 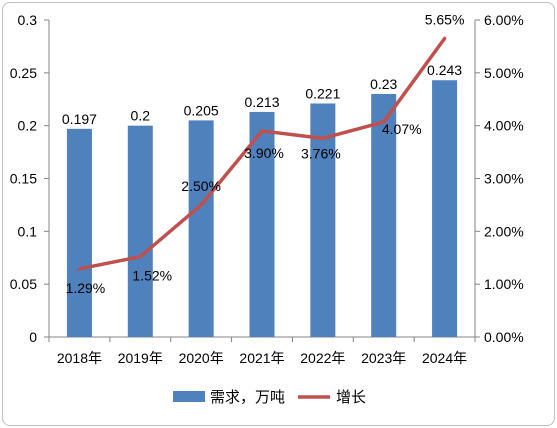 What do you see at coordinates (322, 358) in the screenshot?
I see `x-tick-label: 2022年` at bounding box center [322, 358].